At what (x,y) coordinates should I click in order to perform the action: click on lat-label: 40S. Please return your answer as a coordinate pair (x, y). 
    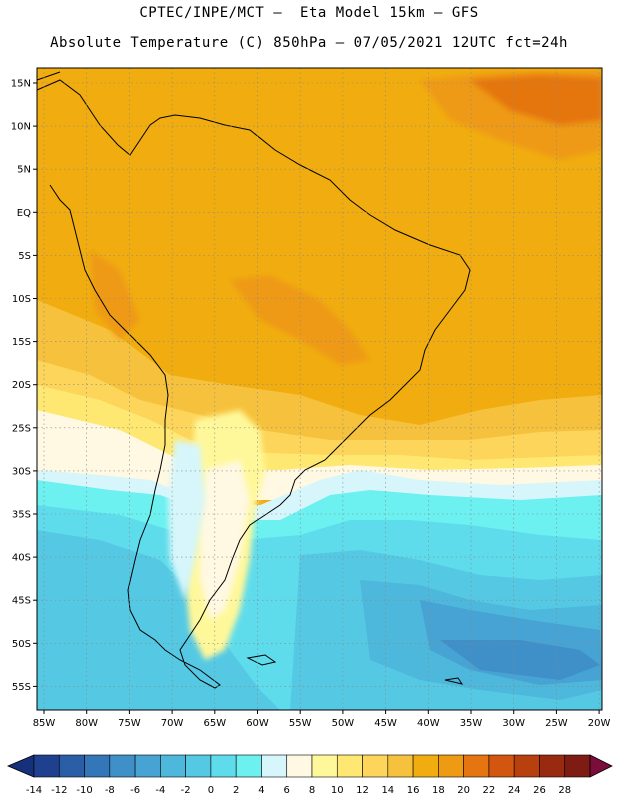
    Looking at the image, I should click on (21, 558).